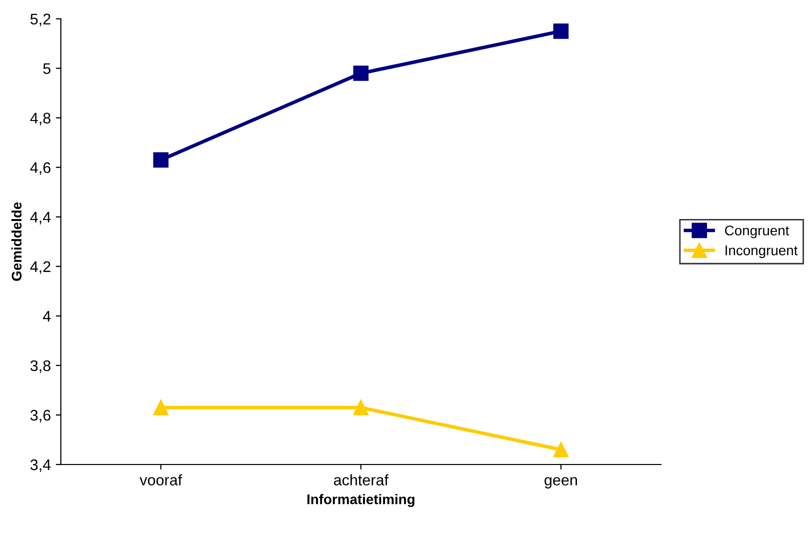  What do you see at coordinates (762, 252) in the screenshot?
I see `legend-label: Incongruent` at bounding box center [762, 252].